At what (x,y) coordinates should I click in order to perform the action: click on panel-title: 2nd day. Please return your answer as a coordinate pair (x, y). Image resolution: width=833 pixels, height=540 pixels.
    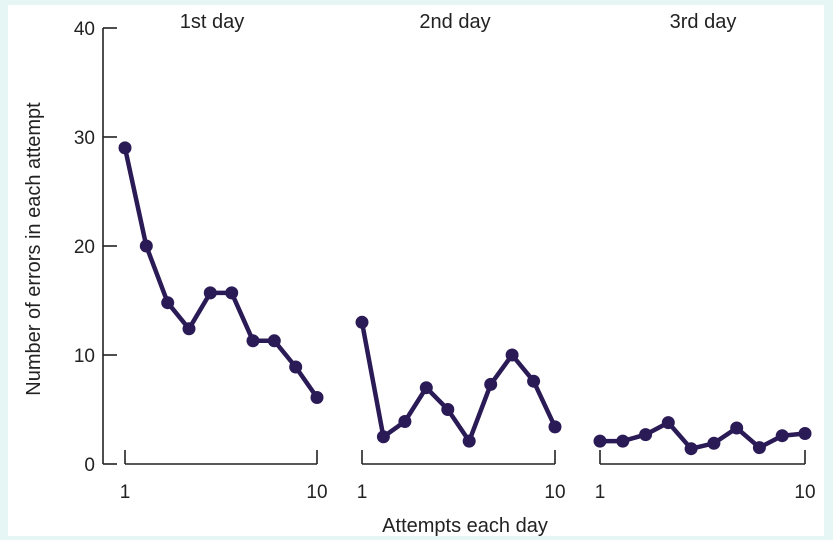
    Looking at the image, I should click on (454, 22).